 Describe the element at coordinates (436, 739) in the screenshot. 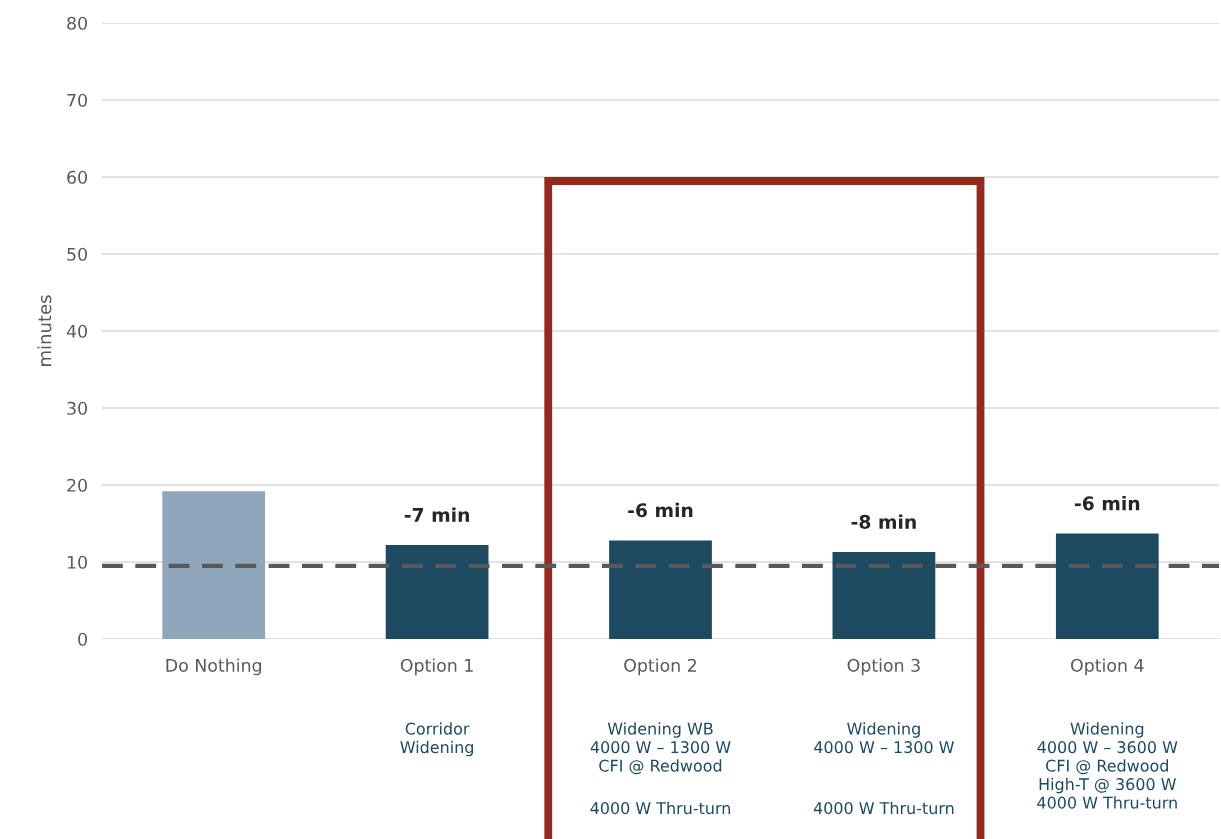

I see `text: Corridor Widening` at that location.